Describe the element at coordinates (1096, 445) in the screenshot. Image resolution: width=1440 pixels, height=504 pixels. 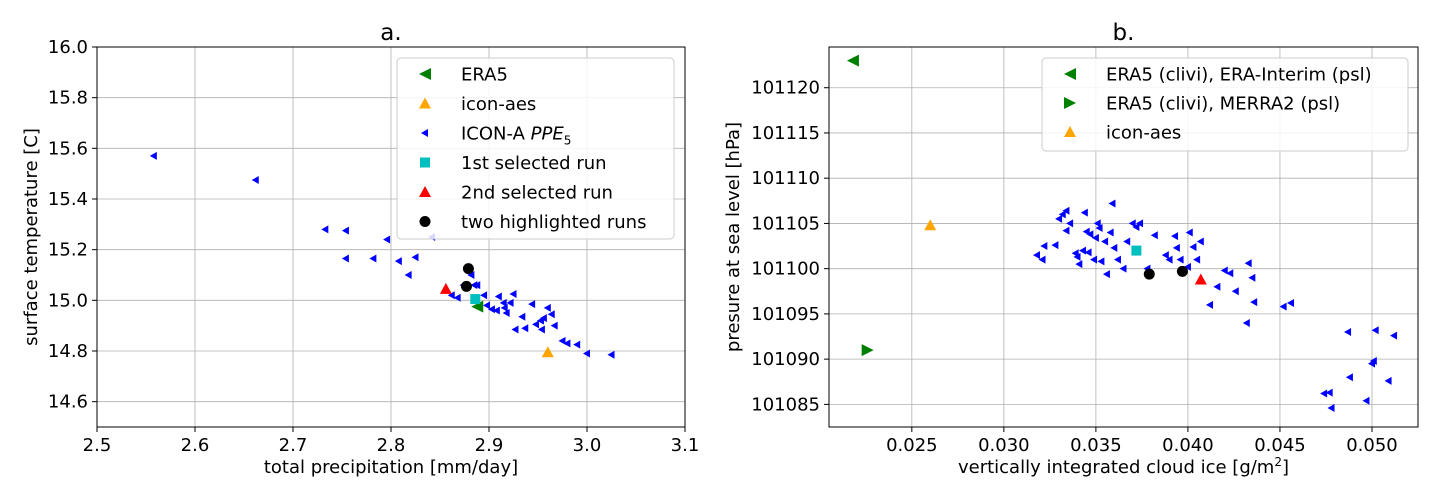
I see `x-tick-label: 0.035` at that location.